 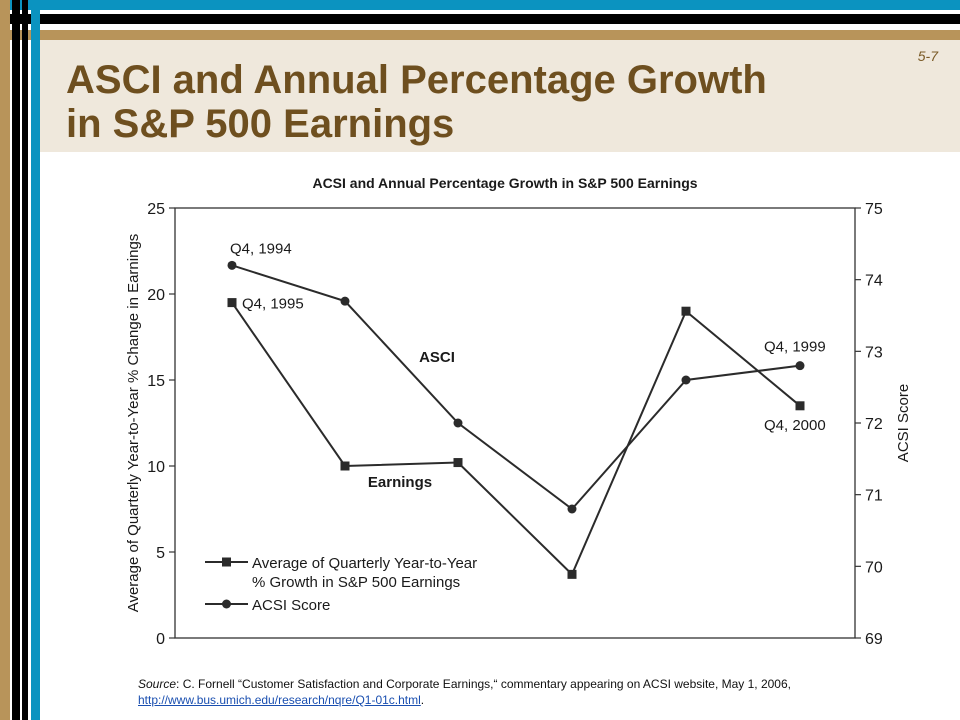 What do you see at coordinates (874, 567) in the screenshot?
I see `right-tick-label: 70` at bounding box center [874, 567].